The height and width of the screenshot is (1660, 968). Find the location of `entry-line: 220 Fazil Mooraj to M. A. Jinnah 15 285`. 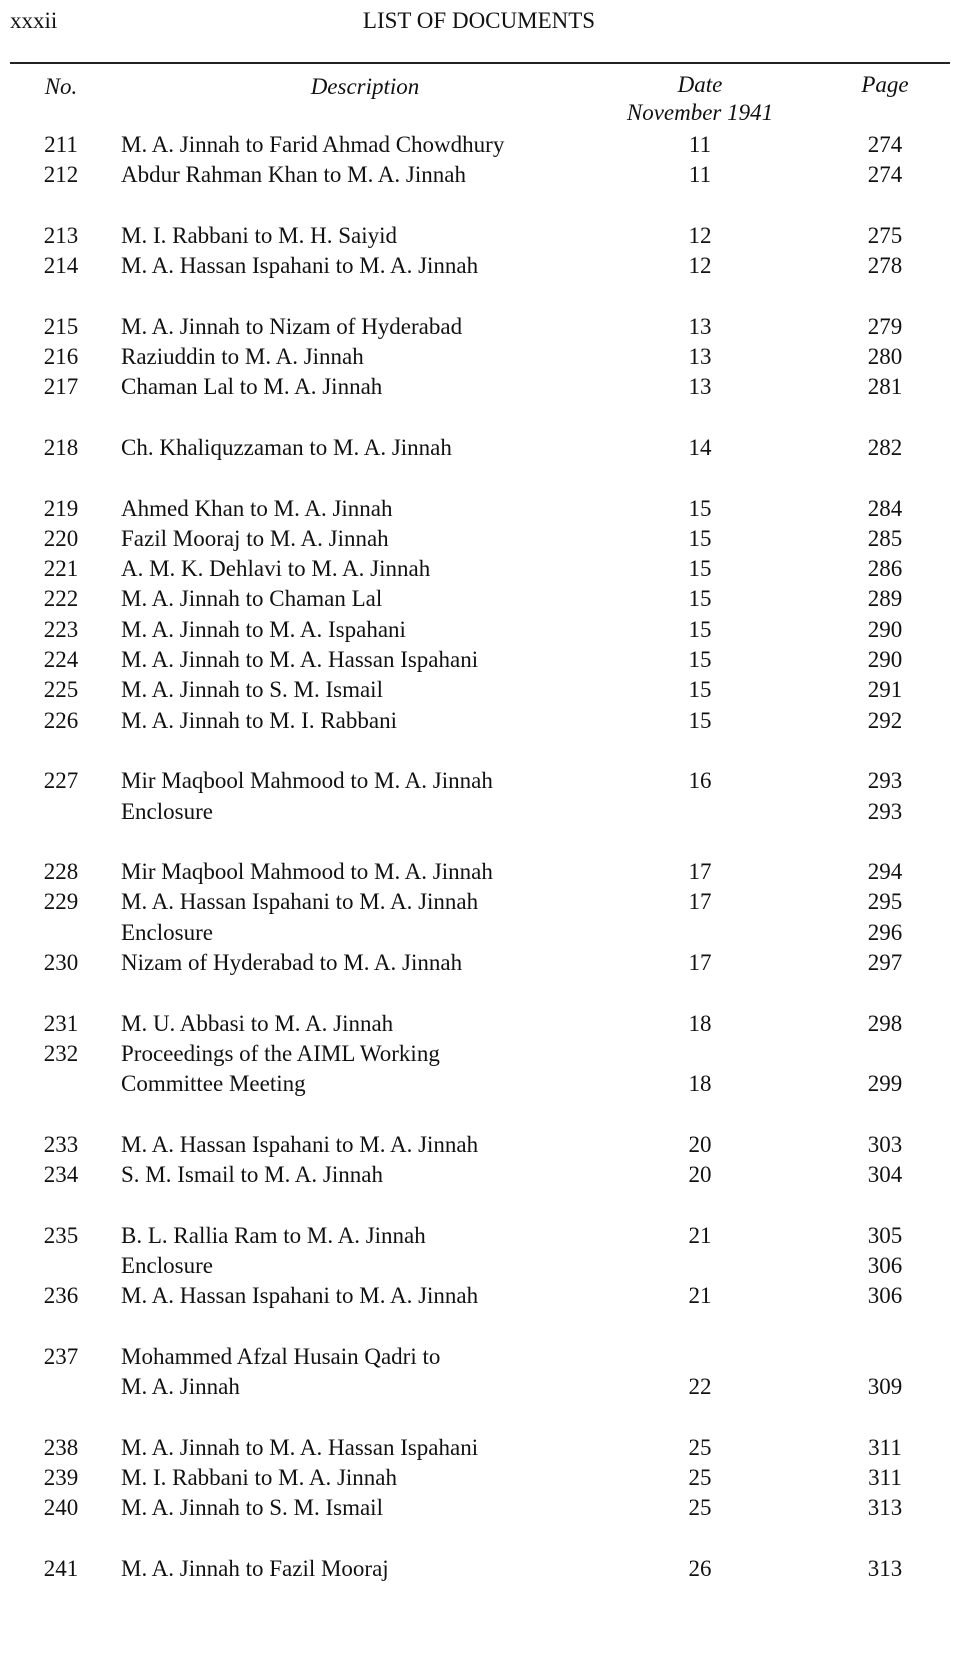

entry-line: 220 Fazil Mooraj to M. A. Jinnah 15 285 is located at coordinates (484, 539).